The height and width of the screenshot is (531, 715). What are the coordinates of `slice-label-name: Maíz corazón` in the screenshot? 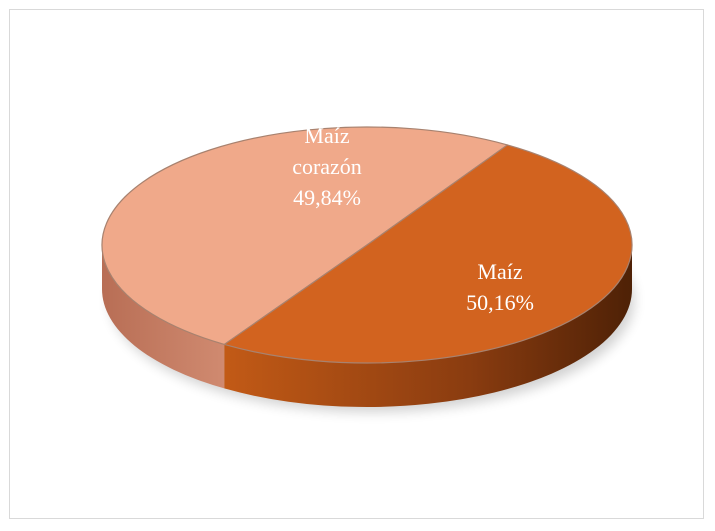 It's located at (327, 151).